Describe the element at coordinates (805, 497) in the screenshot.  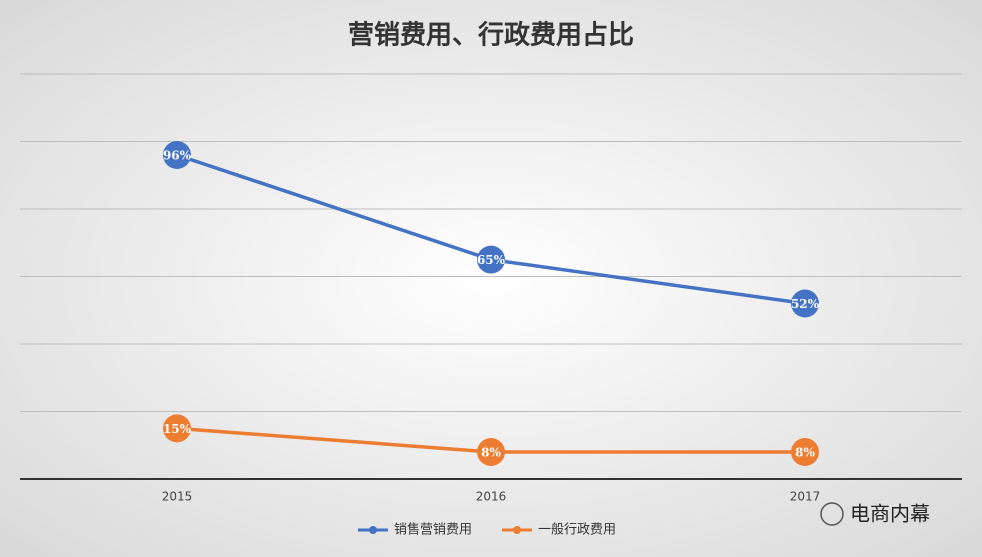
I see `x-tick-label: 2017` at that location.